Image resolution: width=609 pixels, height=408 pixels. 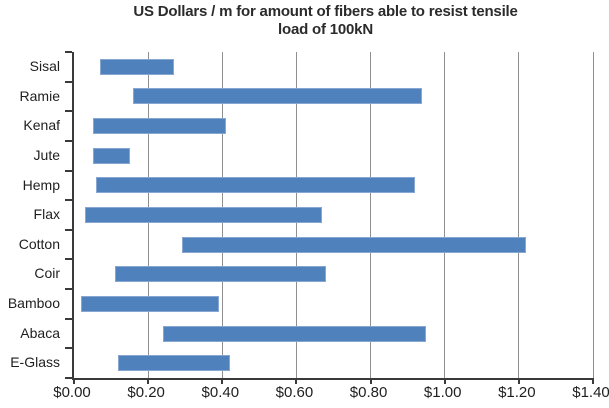 What do you see at coordinates (278, 96) in the screenshot?
I see `bar-ramie` at bounding box center [278, 96].